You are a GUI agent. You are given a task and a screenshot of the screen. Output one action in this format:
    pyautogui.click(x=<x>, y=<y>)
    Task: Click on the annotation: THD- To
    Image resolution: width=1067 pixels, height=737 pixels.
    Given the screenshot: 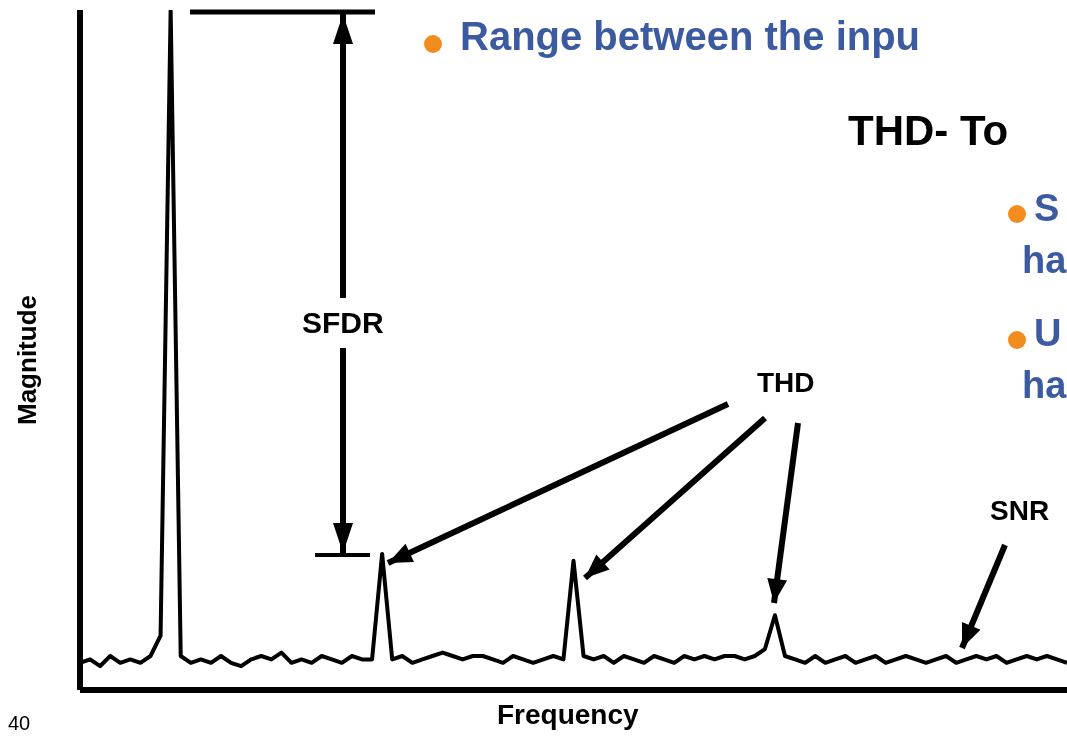 What is the action you would take?
    pyautogui.click(x=928, y=131)
    